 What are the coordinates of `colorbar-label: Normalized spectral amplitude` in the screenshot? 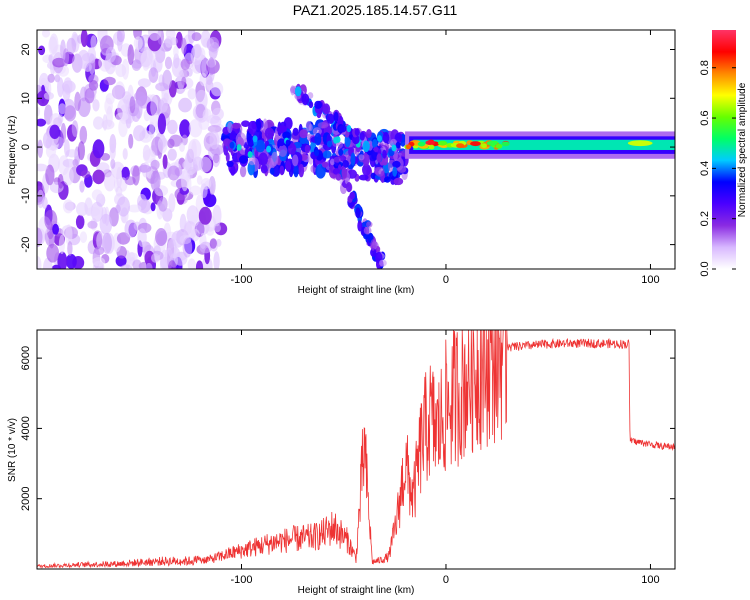 It's located at (742, 149).